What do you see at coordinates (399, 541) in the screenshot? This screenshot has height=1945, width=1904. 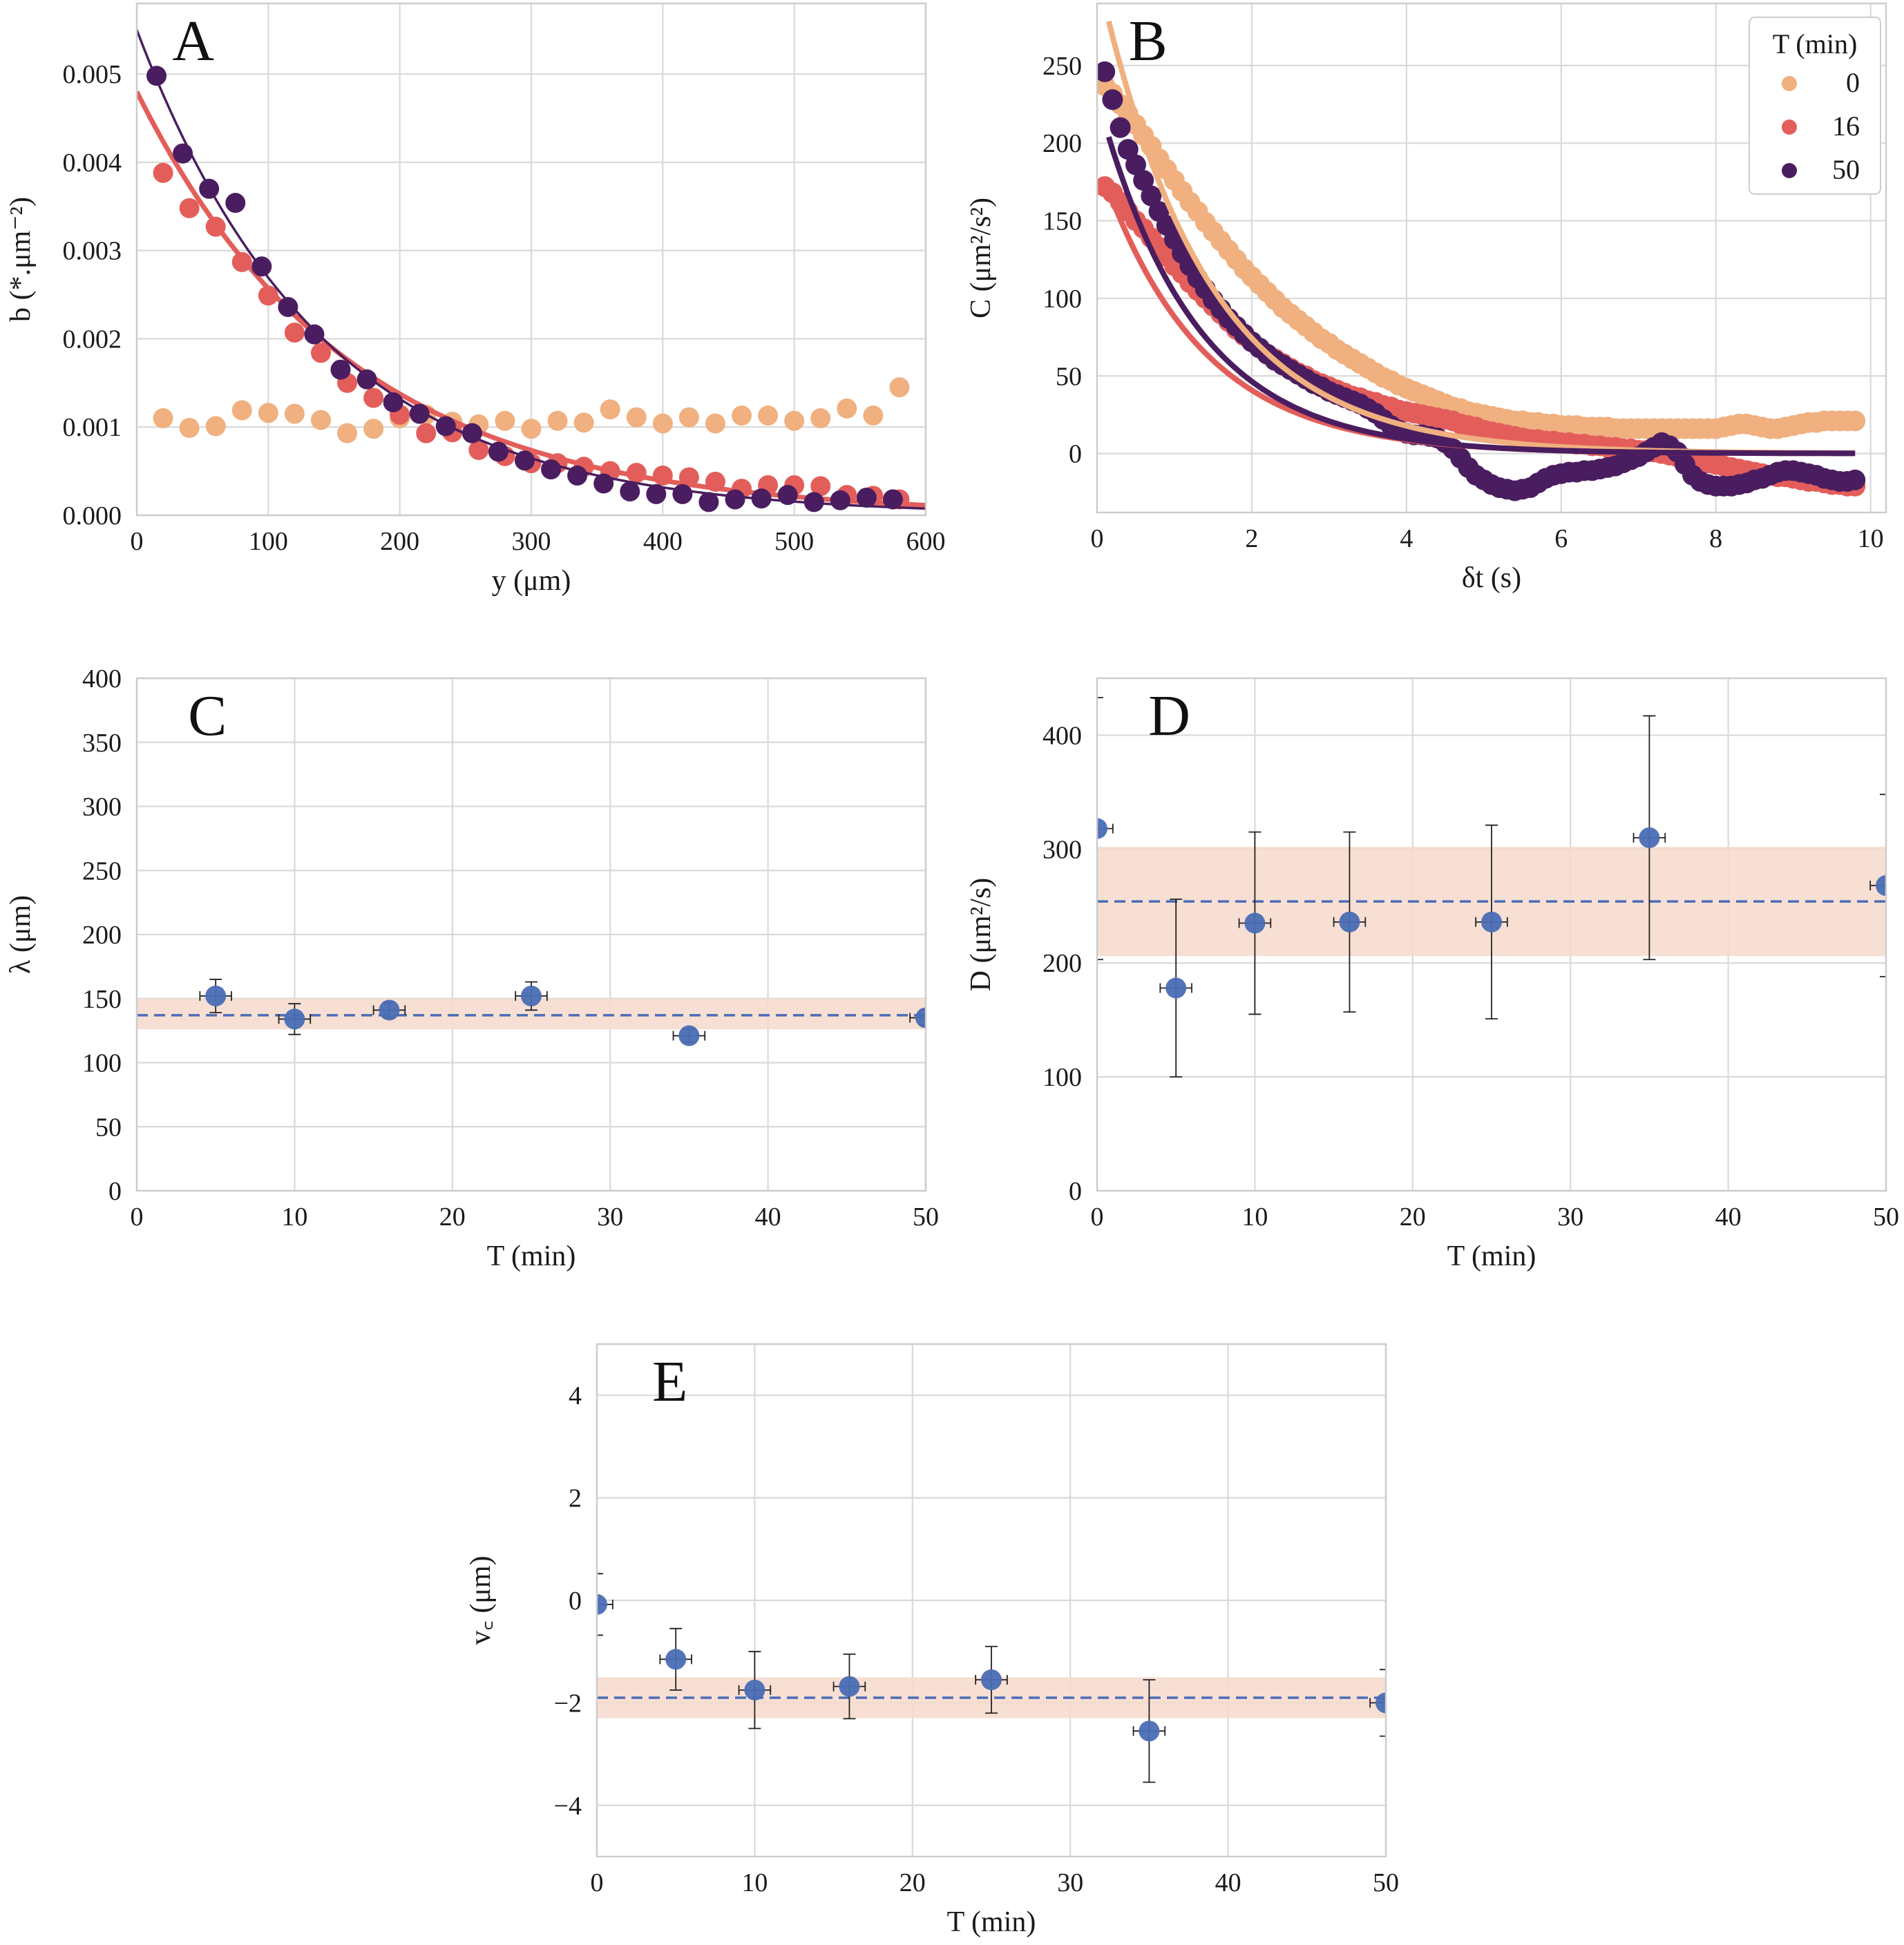 I see `x-tick-label: 200` at bounding box center [399, 541].